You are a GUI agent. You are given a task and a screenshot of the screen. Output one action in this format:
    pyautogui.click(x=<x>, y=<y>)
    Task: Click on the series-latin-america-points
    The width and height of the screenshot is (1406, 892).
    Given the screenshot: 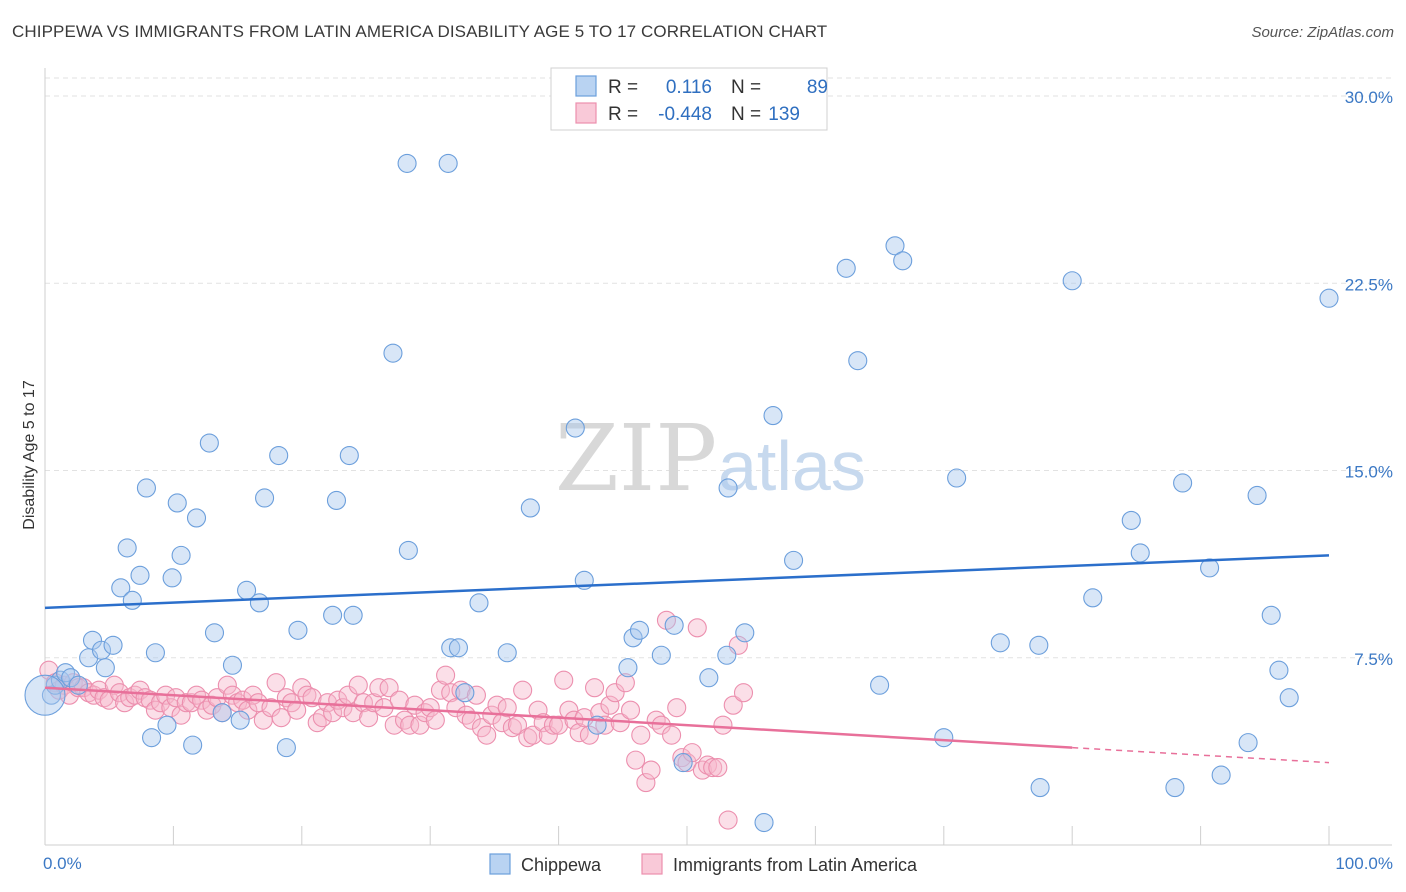 What is the action you would take?
    pyautogui.click(x=396, y=720)
    